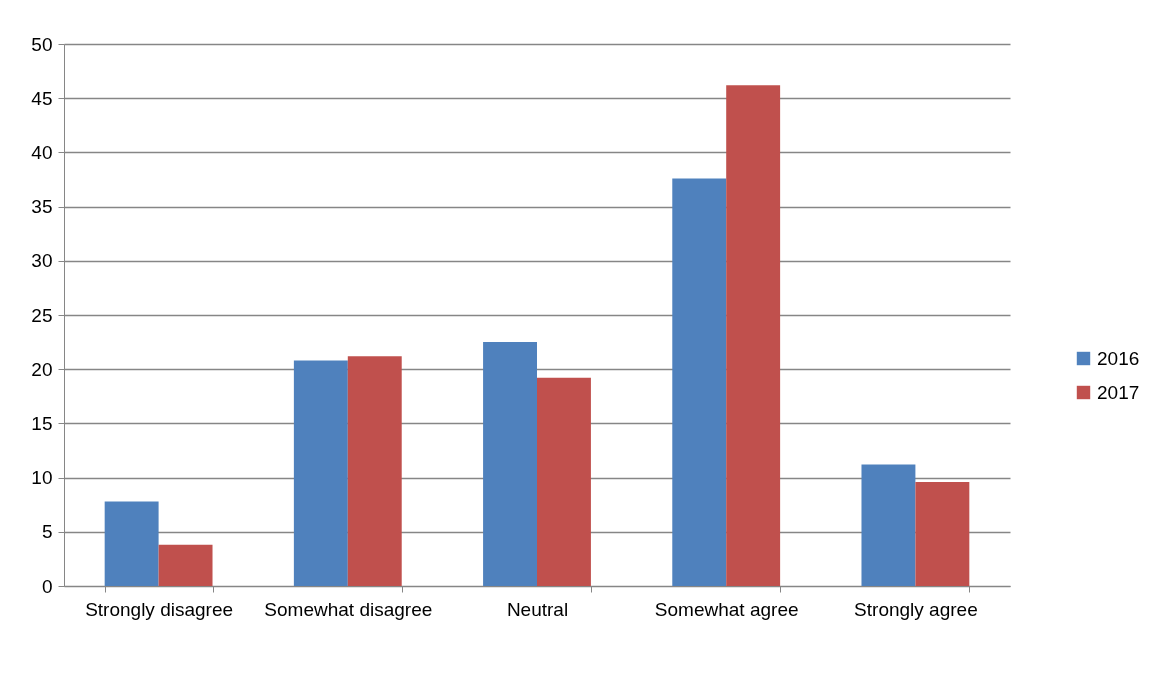 The height and width of the screenshot is (679, 1151). Describe the element at coordinates (916, 609) in the screenshot. I see `x-tick-label: Strongly agree` at that location.